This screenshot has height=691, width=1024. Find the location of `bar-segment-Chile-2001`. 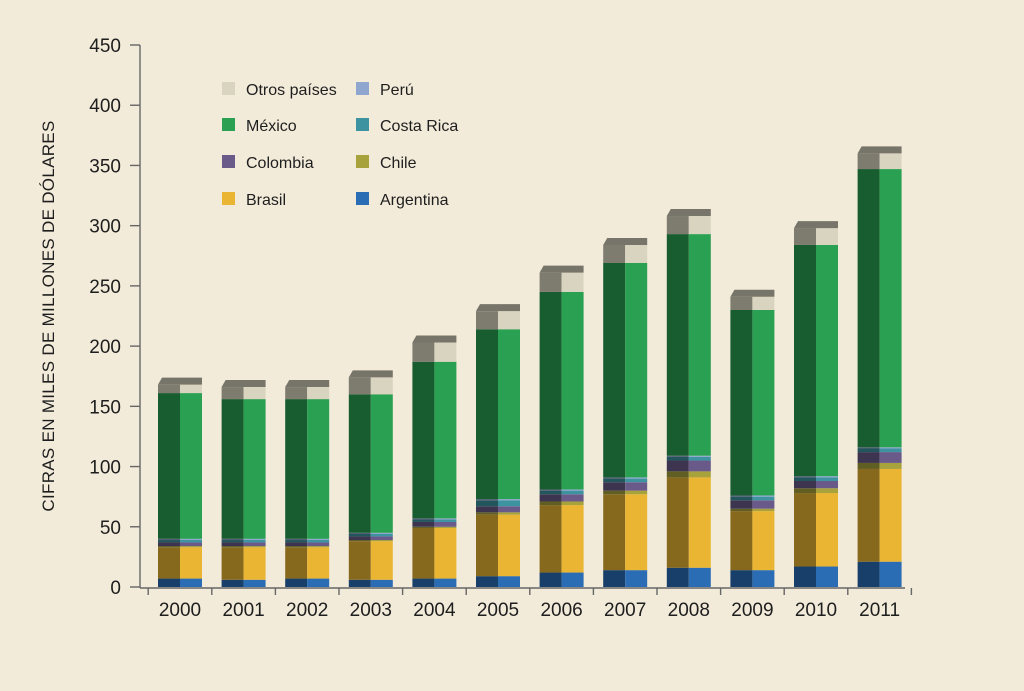

bar-segment-Chile-2001 is located at coordinates (254, 547).